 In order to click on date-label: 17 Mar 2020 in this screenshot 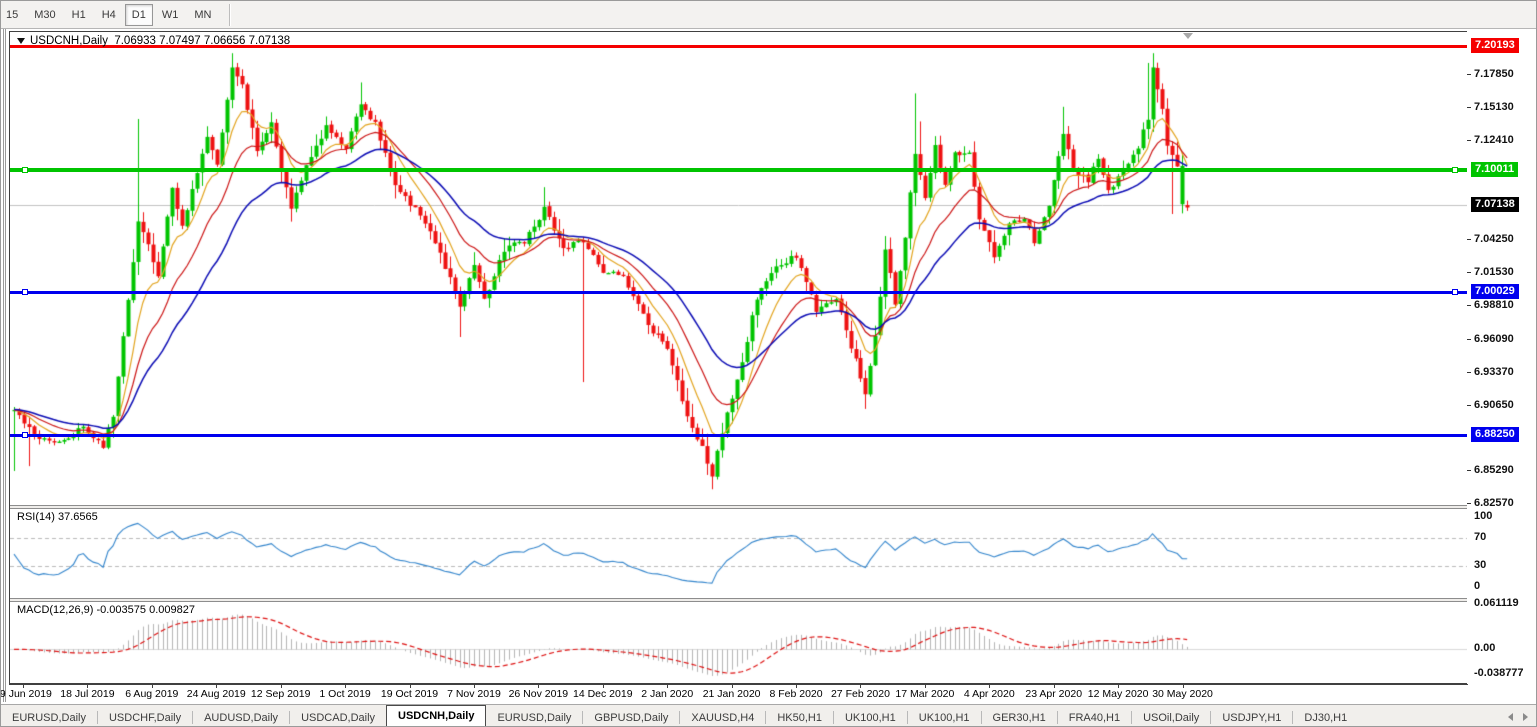, I will do `click(925, 694)`.